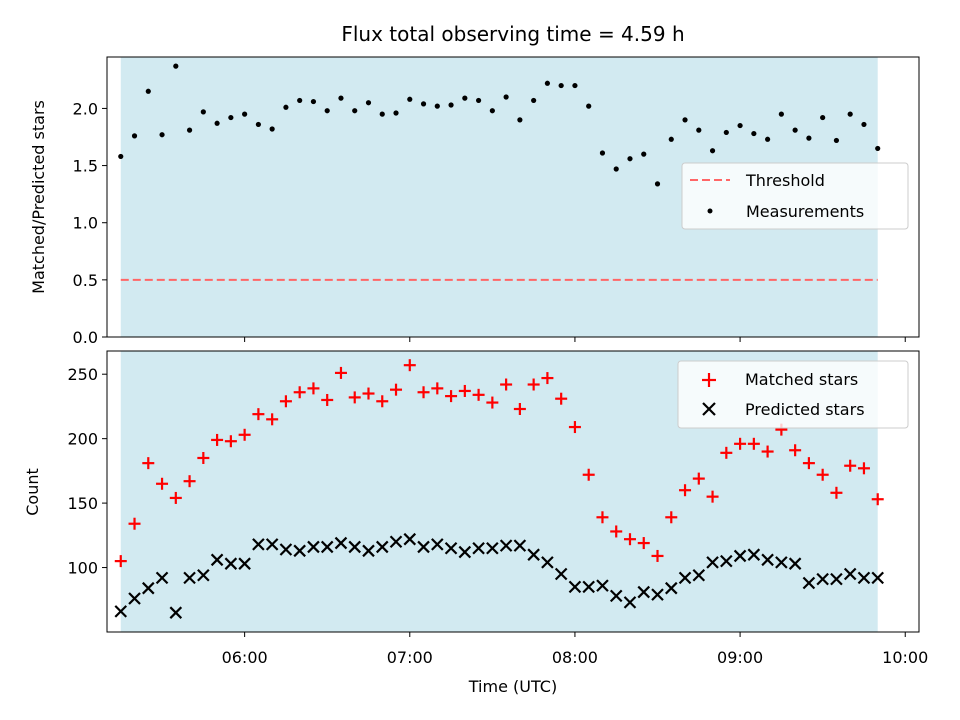  I want to click on bottom-y-tick-label: 150, so click(82, 503).